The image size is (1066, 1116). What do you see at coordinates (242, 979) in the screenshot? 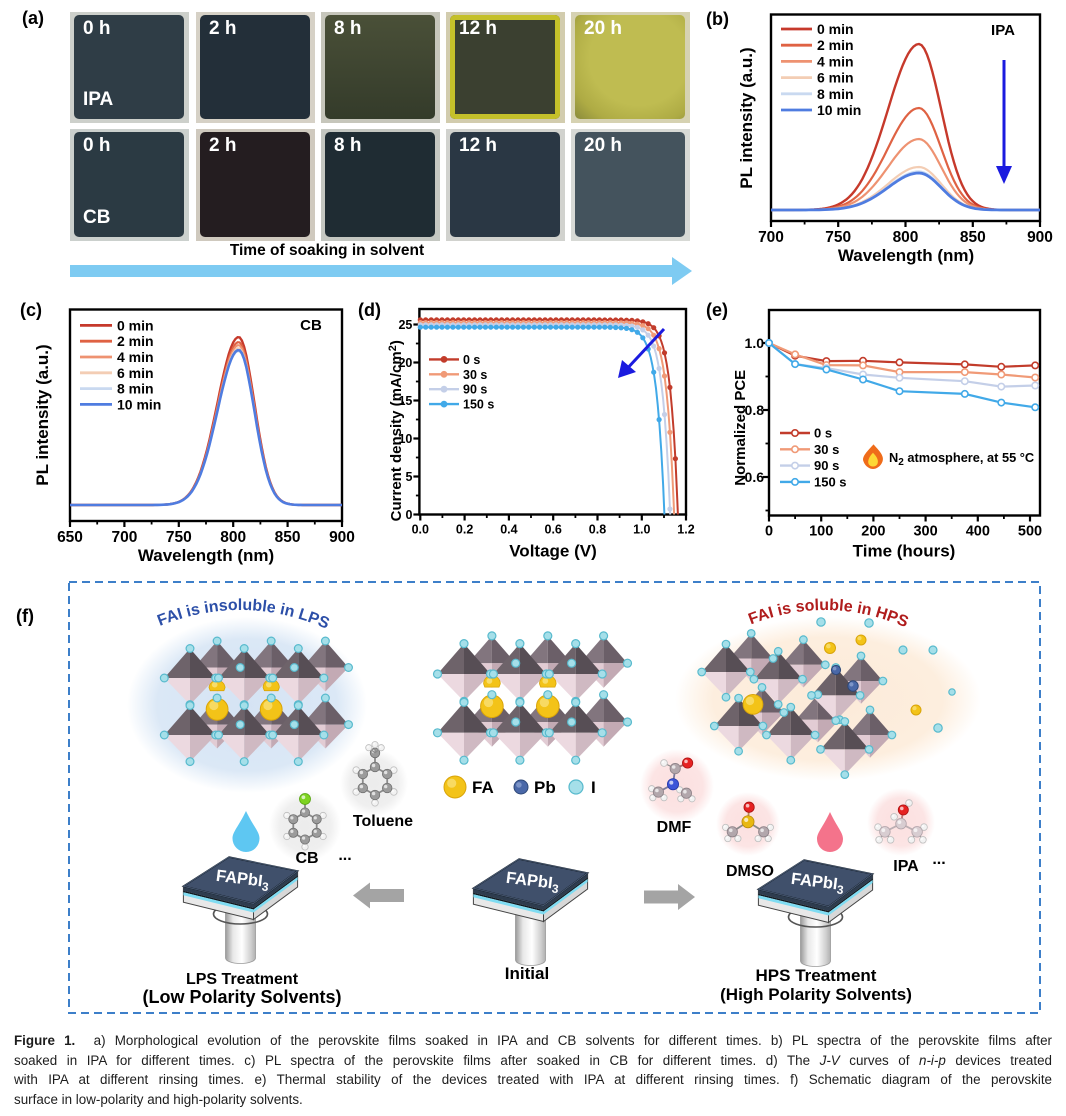
I see `svg-text: LPS Treatment` at bounding box center [242, 979].